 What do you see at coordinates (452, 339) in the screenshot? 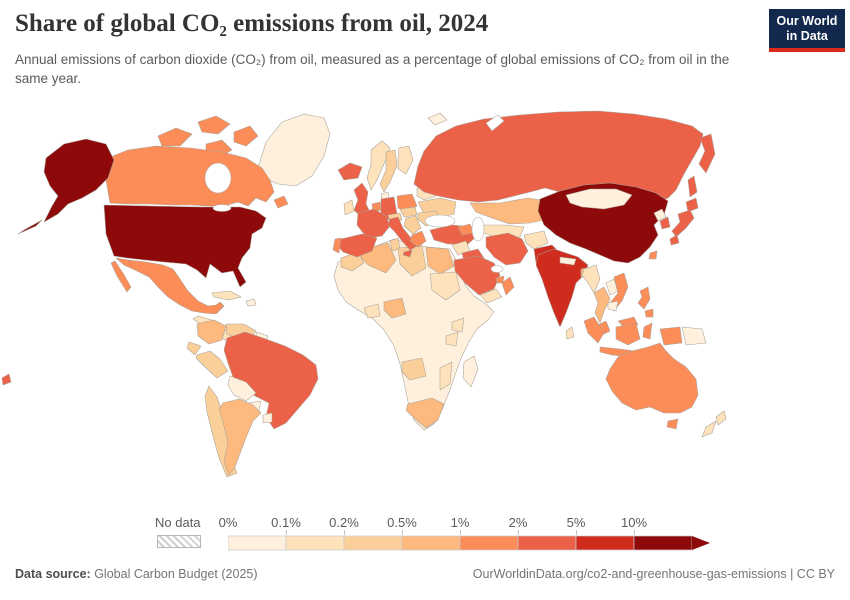
I see `country-tanzania` at bounding box center [452, 339].